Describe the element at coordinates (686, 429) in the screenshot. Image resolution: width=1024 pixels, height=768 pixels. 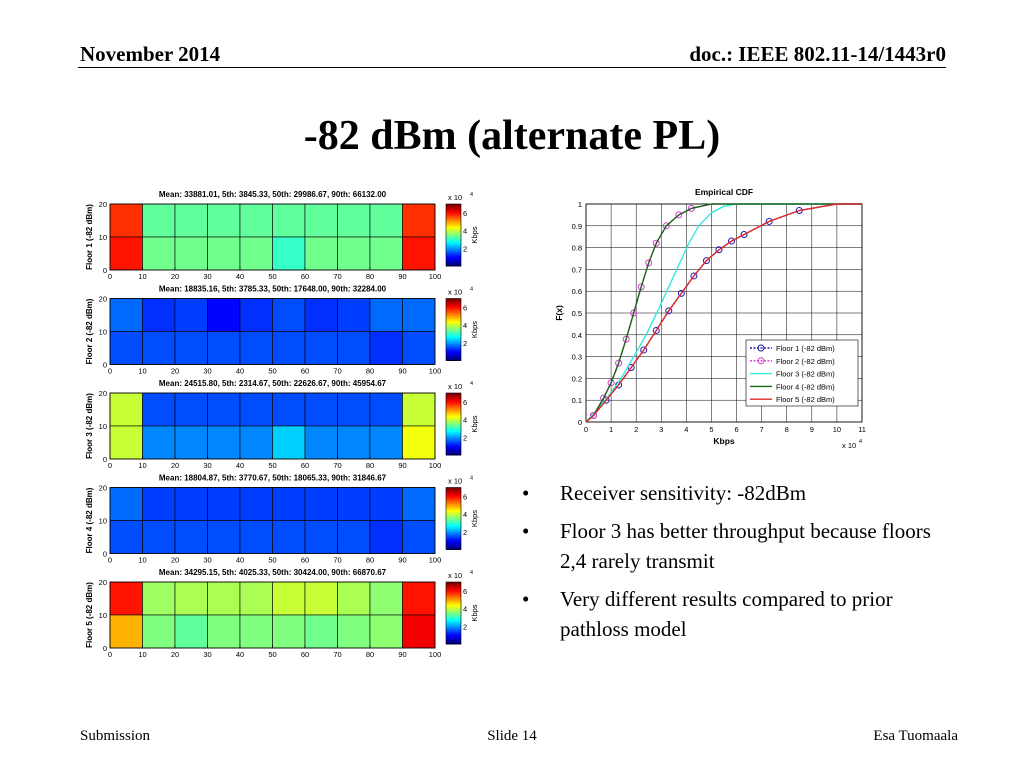
I see `x-tick-label: 4` at that location.